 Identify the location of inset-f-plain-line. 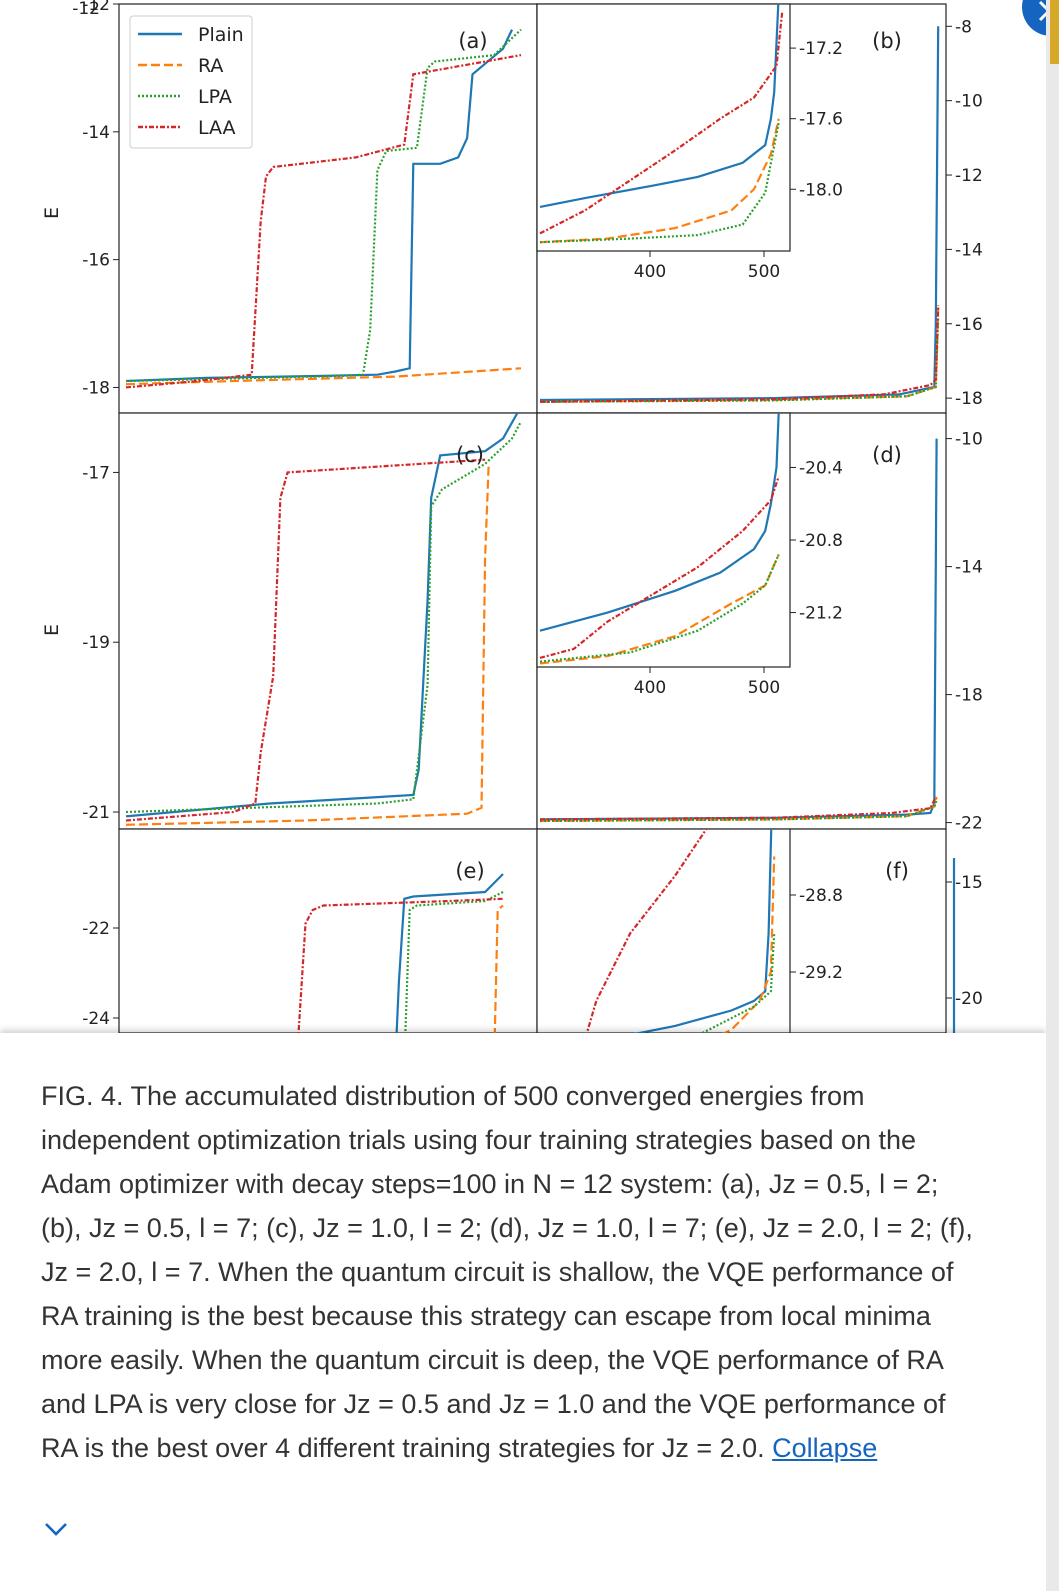
(703, 931).